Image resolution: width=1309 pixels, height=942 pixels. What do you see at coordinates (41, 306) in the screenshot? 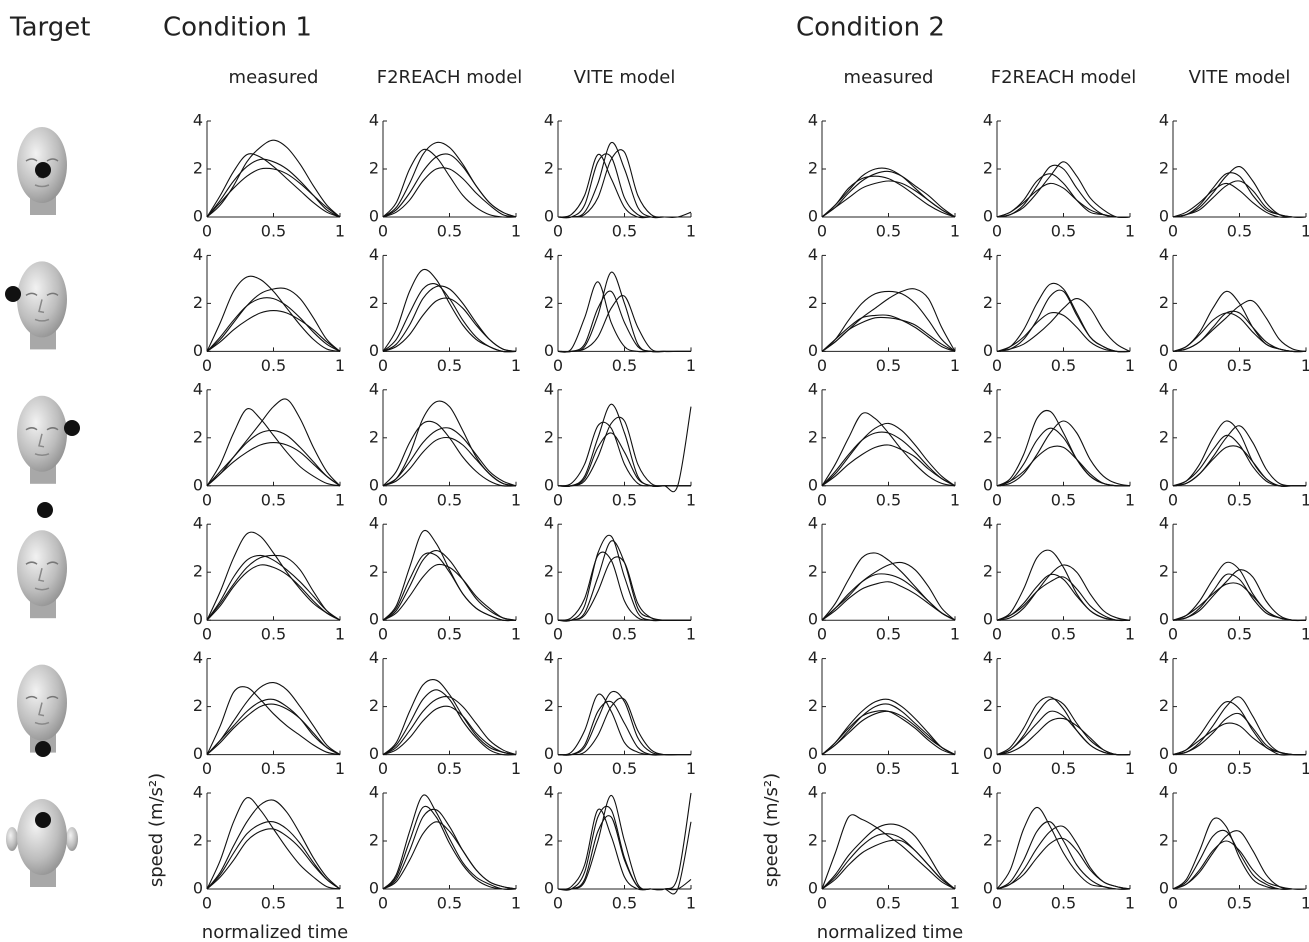
I see `nose` at bounding box center [41, 306].